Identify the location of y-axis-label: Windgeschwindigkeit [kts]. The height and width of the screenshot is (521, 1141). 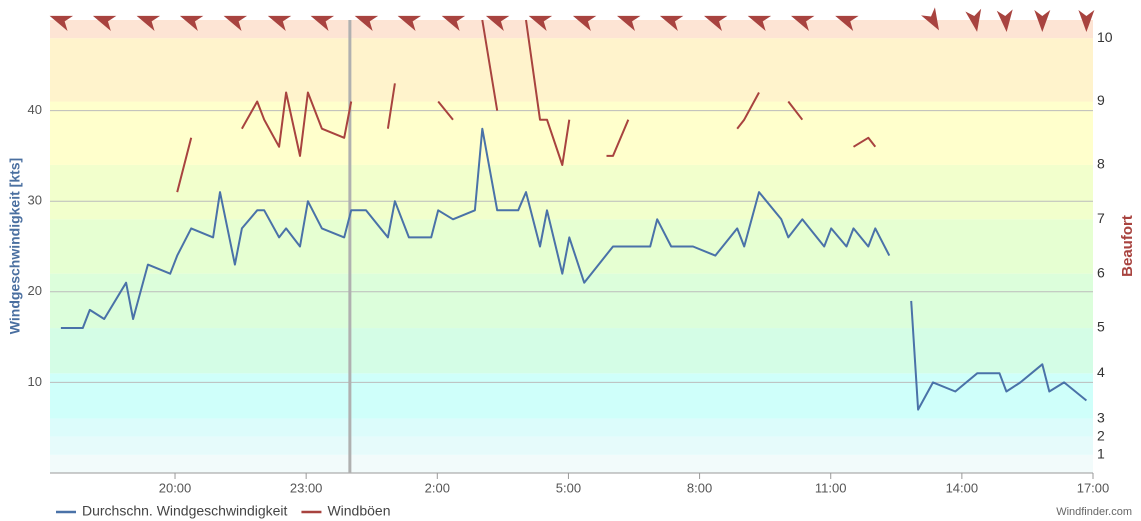
(15, 246).